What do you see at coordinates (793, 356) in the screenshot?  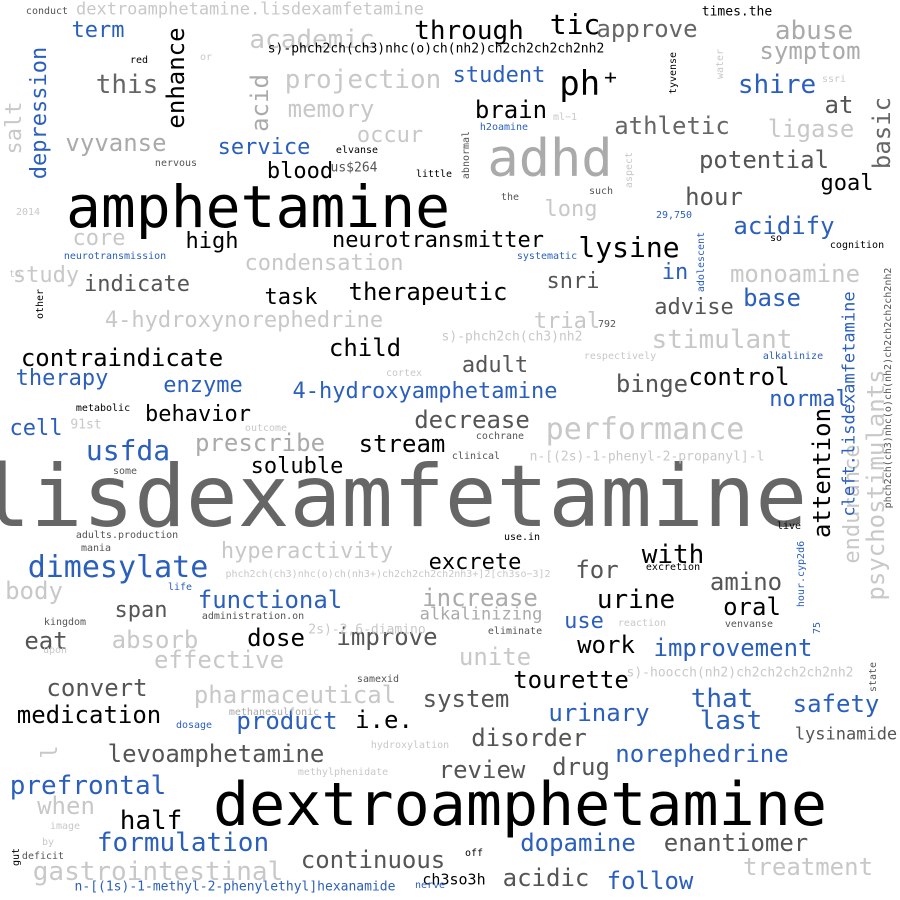 I see `word-alkalinize: alkalinize` at bounding box center [793, 356].